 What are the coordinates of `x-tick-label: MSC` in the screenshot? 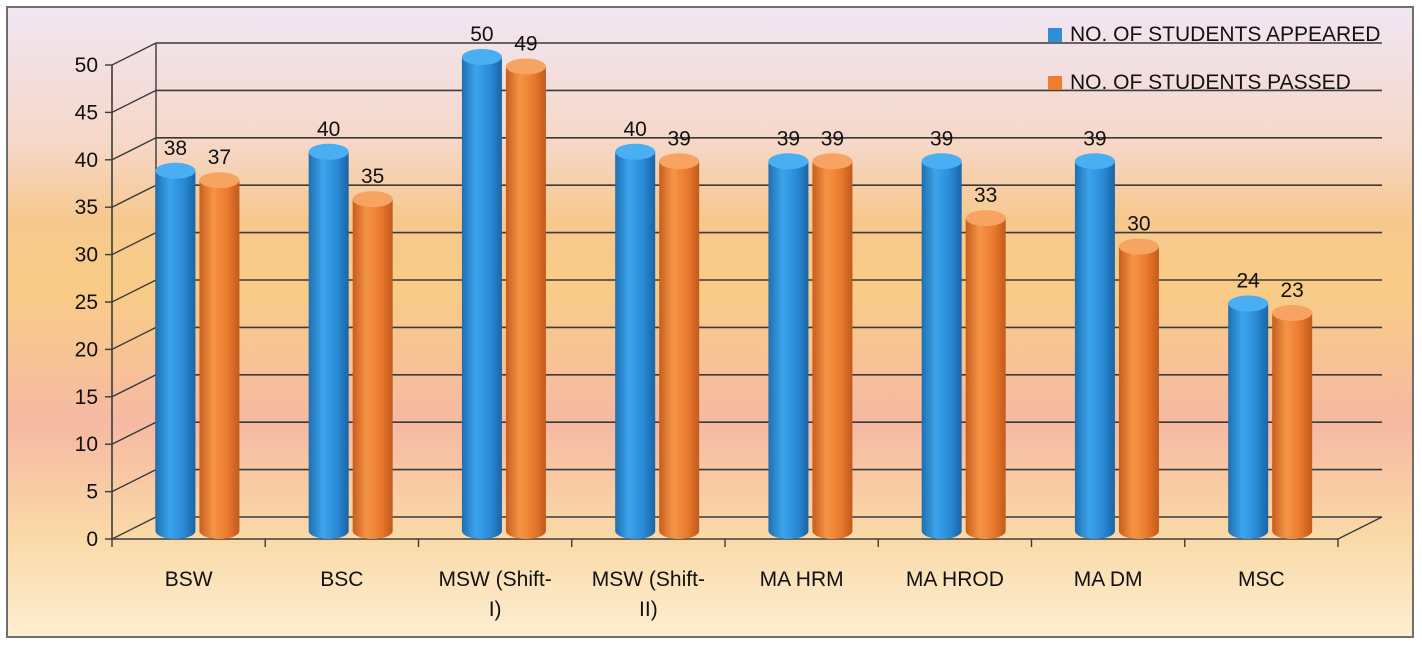 It's located at (1261, 579).